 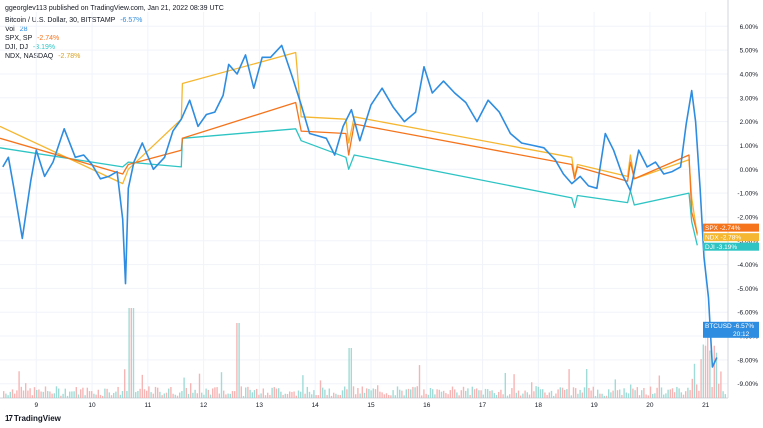 What do you see at coordinates (32, 38) in the screenshot?
I see `legend-spx: SPX, SP -2.74%` at bounding box center [32, 38].